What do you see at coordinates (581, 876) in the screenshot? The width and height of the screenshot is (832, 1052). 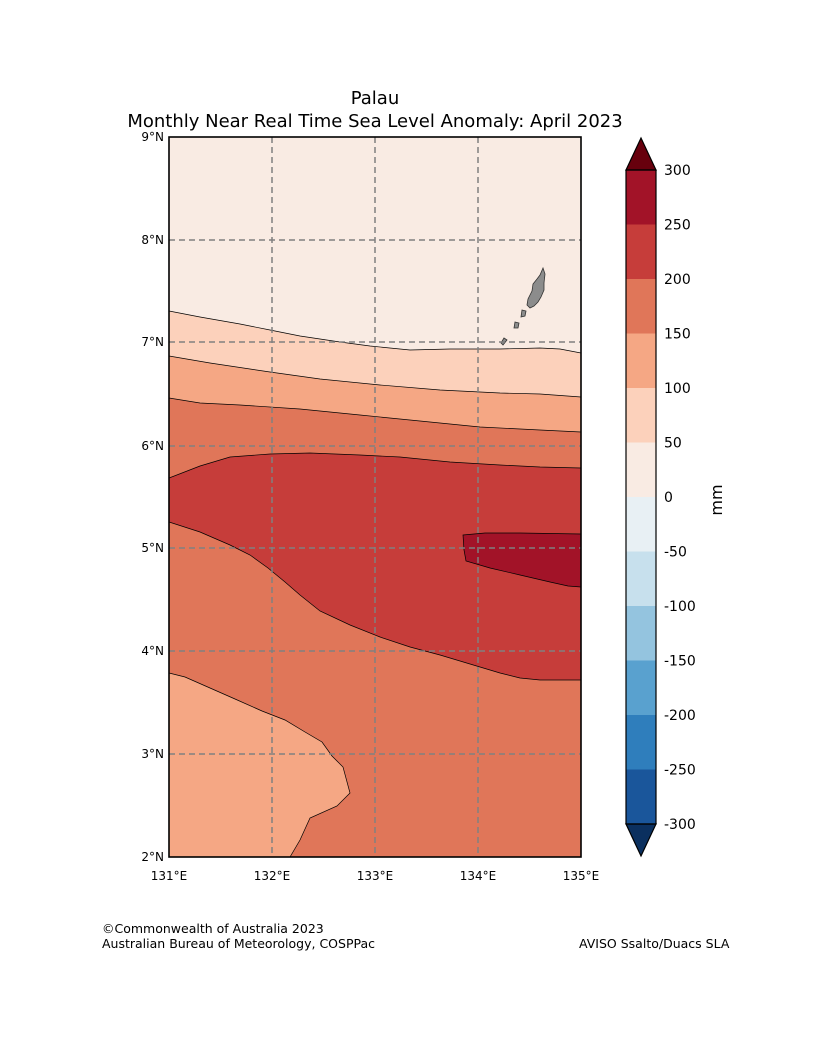 I see `lon-tick-label: 135°E` at bounding box center [581, 876].